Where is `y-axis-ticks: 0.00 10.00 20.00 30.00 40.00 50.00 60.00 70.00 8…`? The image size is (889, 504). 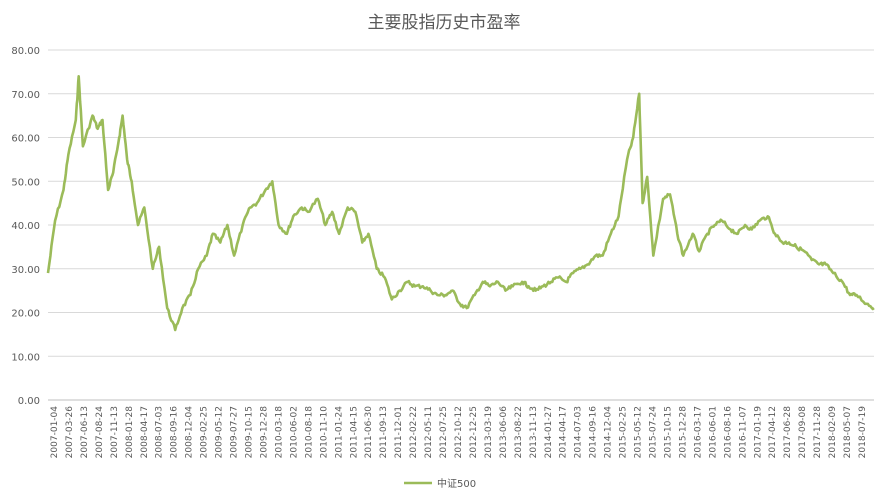
y-axis-ticks: 0.00 10.00 20.00 30.00 40.00 50.00 60.00 70.00 8… is located at coordinates (25, 226).